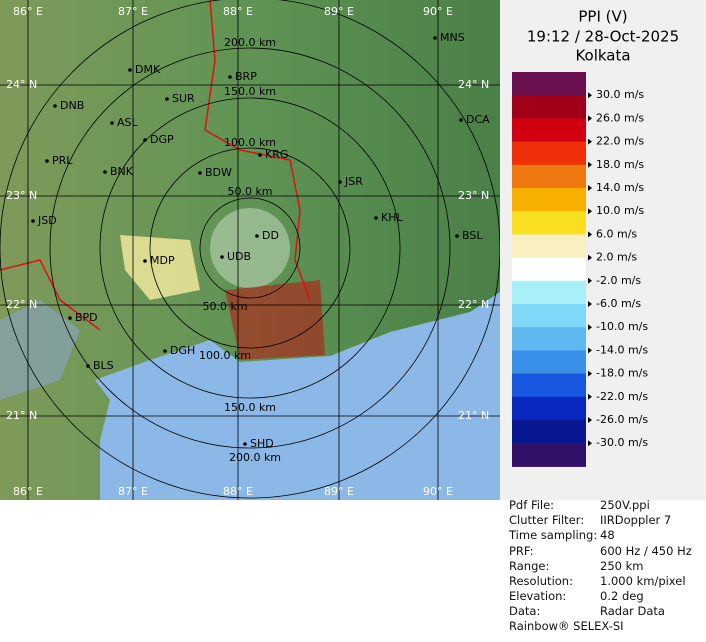  Describe the element at coordinates (162, 139) in the screenshot. I see `city-label: DGP` at that location.